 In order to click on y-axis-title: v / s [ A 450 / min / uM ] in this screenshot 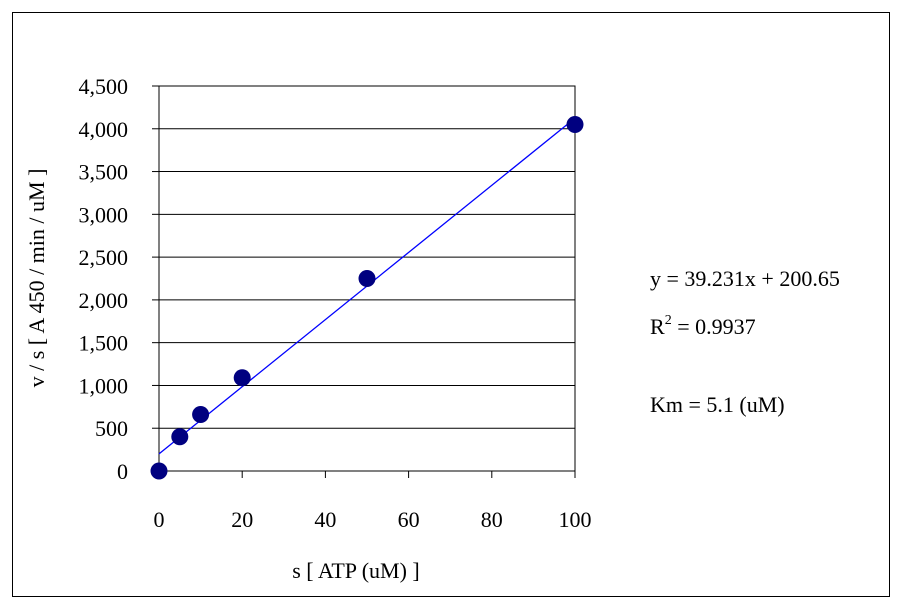, I will do `click(36, 278)`.